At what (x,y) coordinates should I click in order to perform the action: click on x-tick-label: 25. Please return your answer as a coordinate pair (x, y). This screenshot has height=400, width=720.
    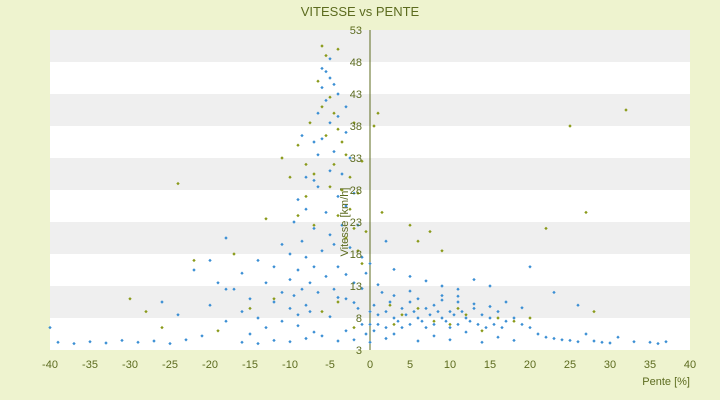
    Looking at the image, I should click on (570, 365).